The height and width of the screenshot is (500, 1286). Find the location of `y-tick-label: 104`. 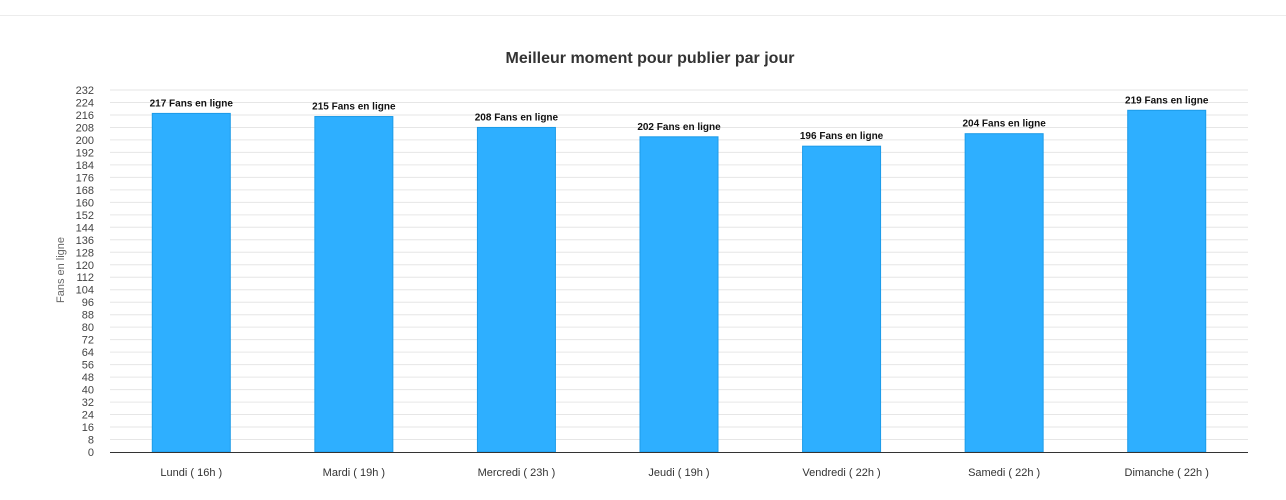

y-tick-label: 104 is located at coordinates (85, 291).